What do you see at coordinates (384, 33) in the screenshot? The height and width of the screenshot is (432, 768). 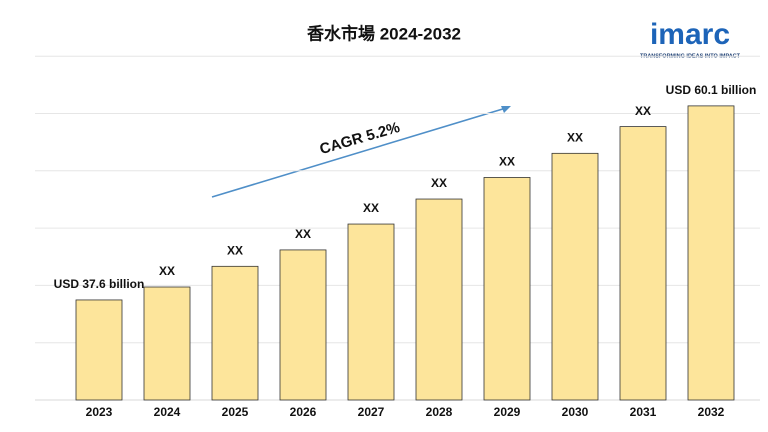 I see `chart-title: 香水市場 2024-2032` at bounding box center [384, 33].